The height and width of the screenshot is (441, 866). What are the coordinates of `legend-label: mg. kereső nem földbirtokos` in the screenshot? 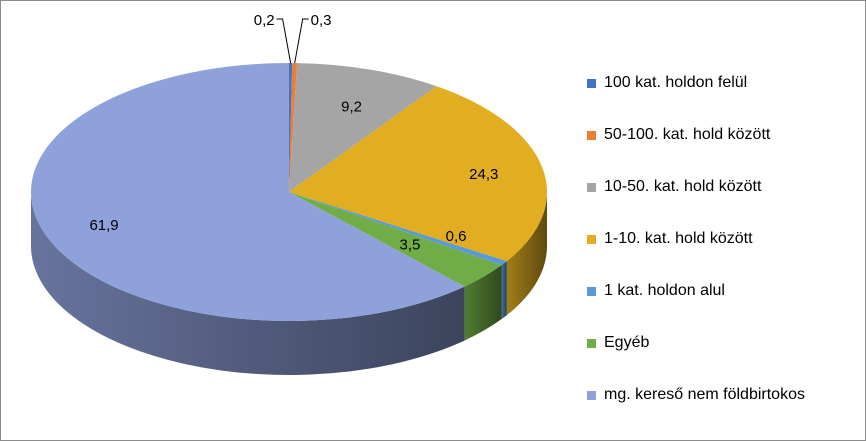 It's located at (704, 394).